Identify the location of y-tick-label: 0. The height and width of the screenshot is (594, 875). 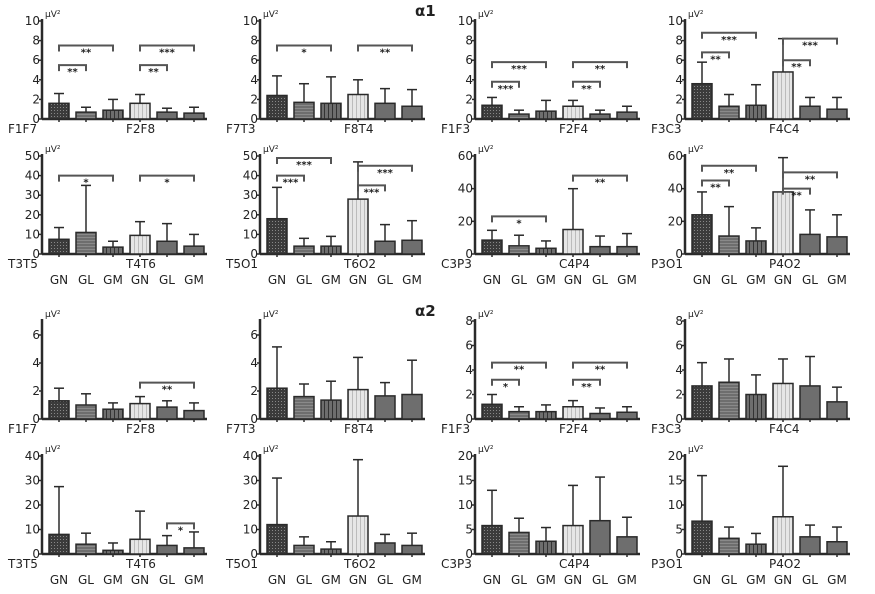
(36, 119).